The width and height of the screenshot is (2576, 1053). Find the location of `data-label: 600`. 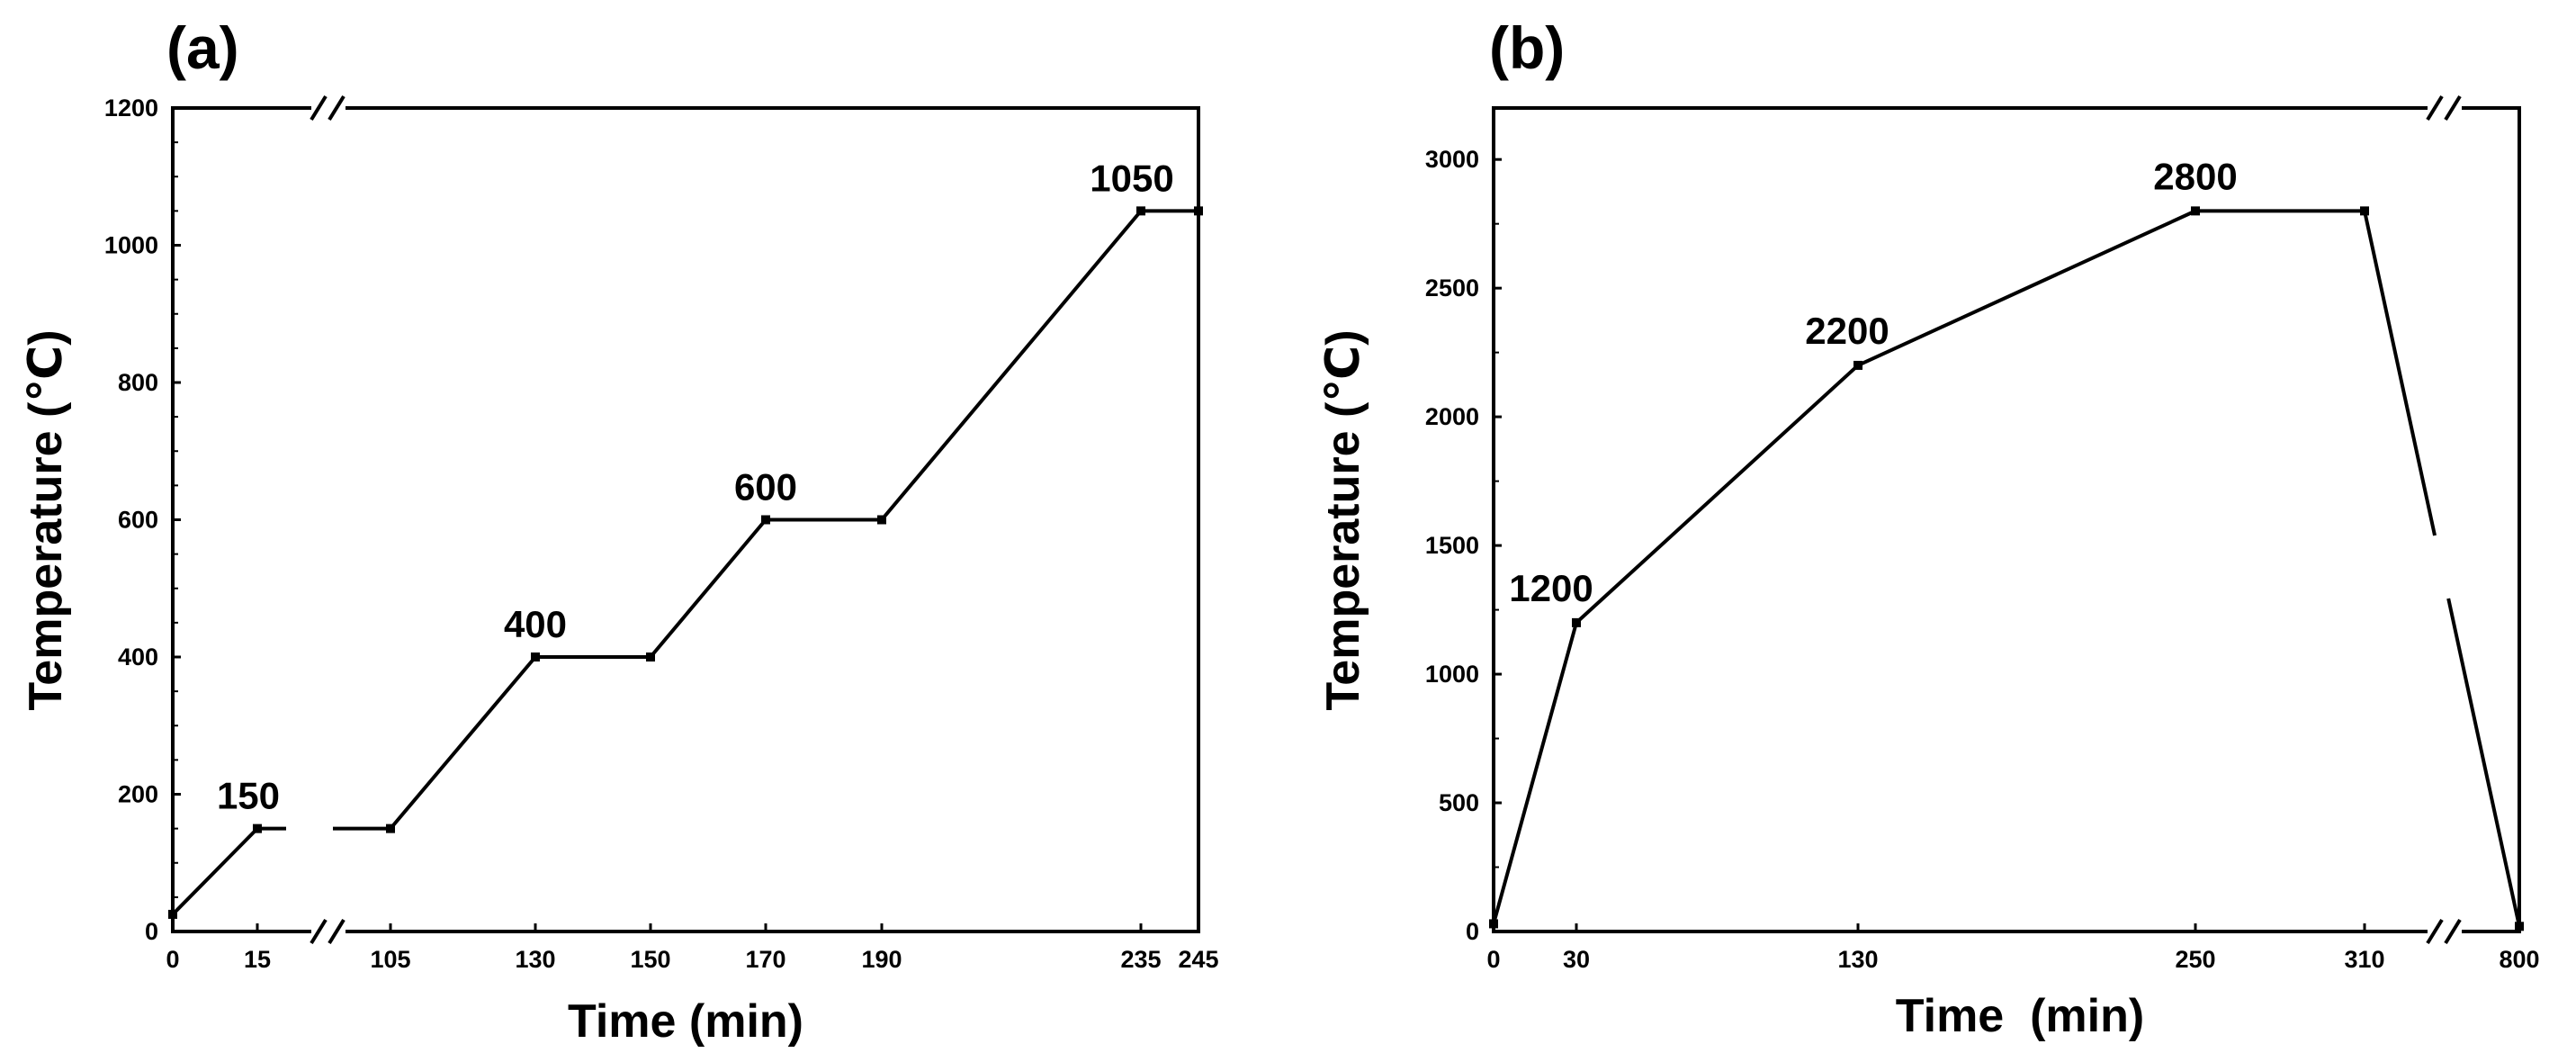

data-label: 600 is located at coordinates (766, 487).